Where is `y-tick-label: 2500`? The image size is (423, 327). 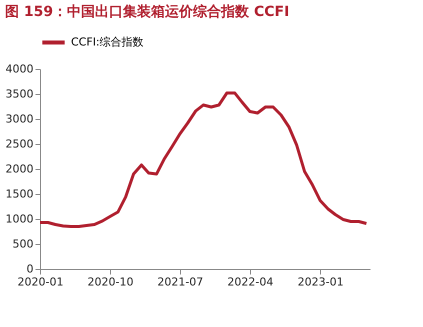 y-tick-label: 2500 is located at coordinates (20, 144).